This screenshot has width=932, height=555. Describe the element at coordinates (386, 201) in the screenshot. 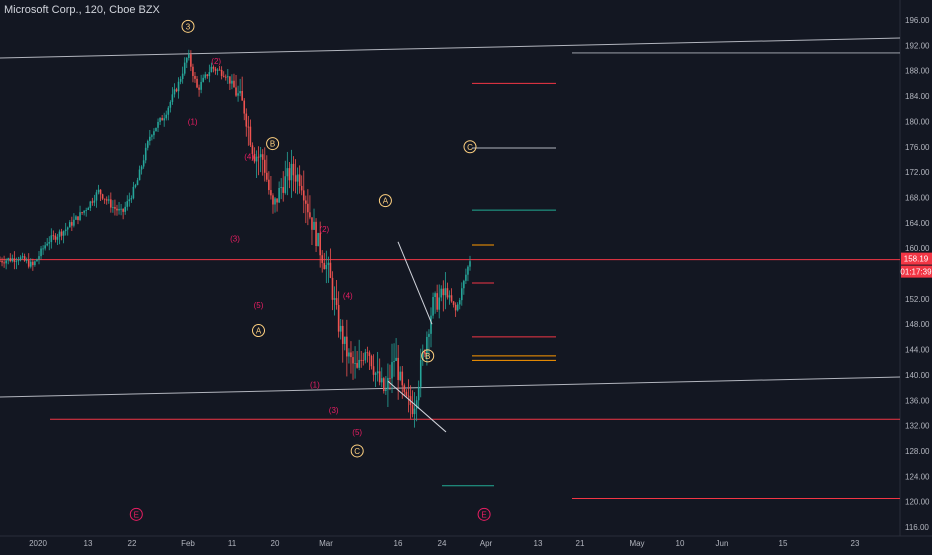

I see `wave-label: A` at that location.